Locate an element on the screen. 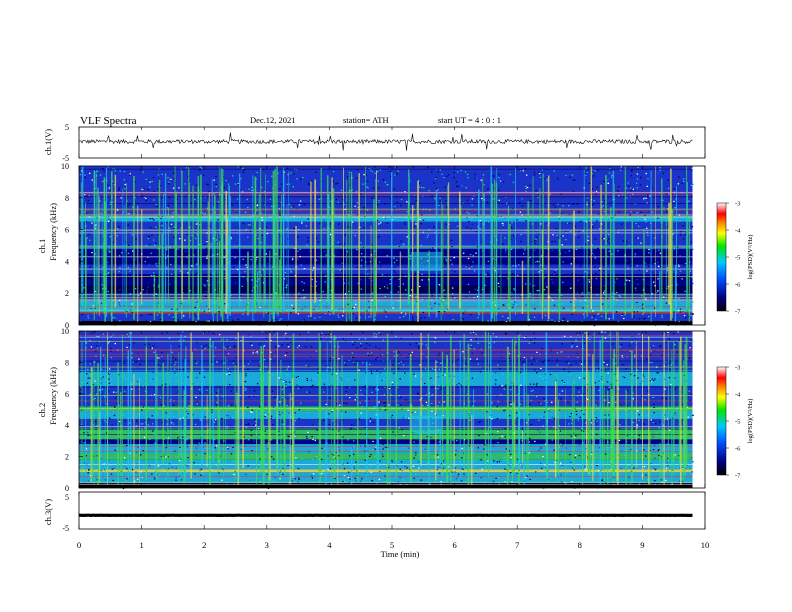  ch1-spectrogram-ytick-label: 0 is located at coordinates (67, 325).